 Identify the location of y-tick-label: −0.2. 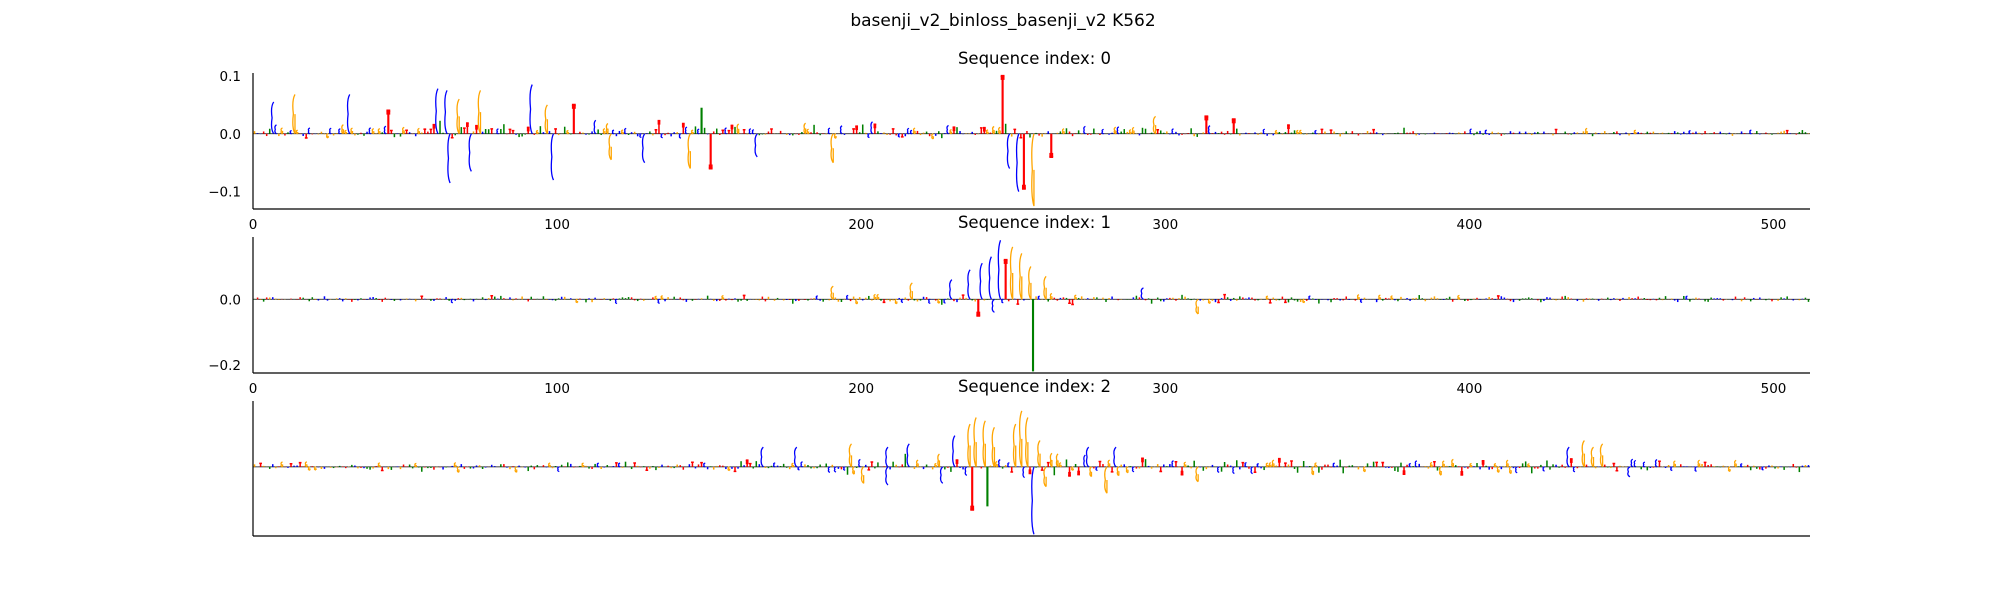
(224, 366).